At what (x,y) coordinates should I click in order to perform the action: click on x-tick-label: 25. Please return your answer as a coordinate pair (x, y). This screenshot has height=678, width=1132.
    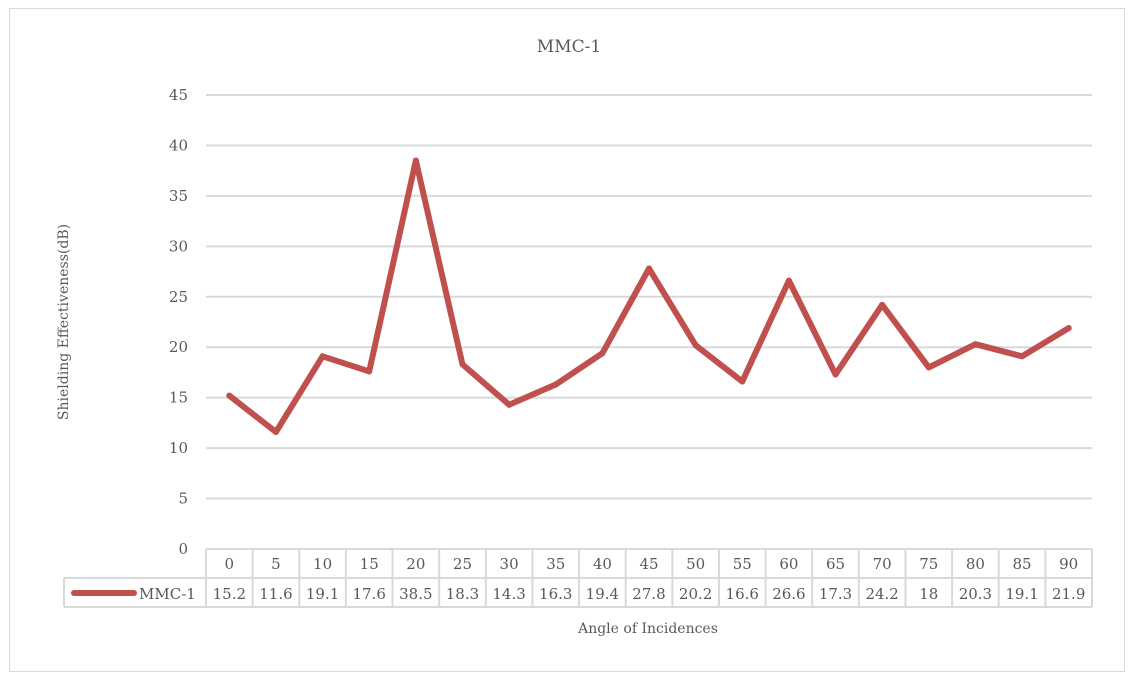
    Looking at the image, I should click on (462, 564).